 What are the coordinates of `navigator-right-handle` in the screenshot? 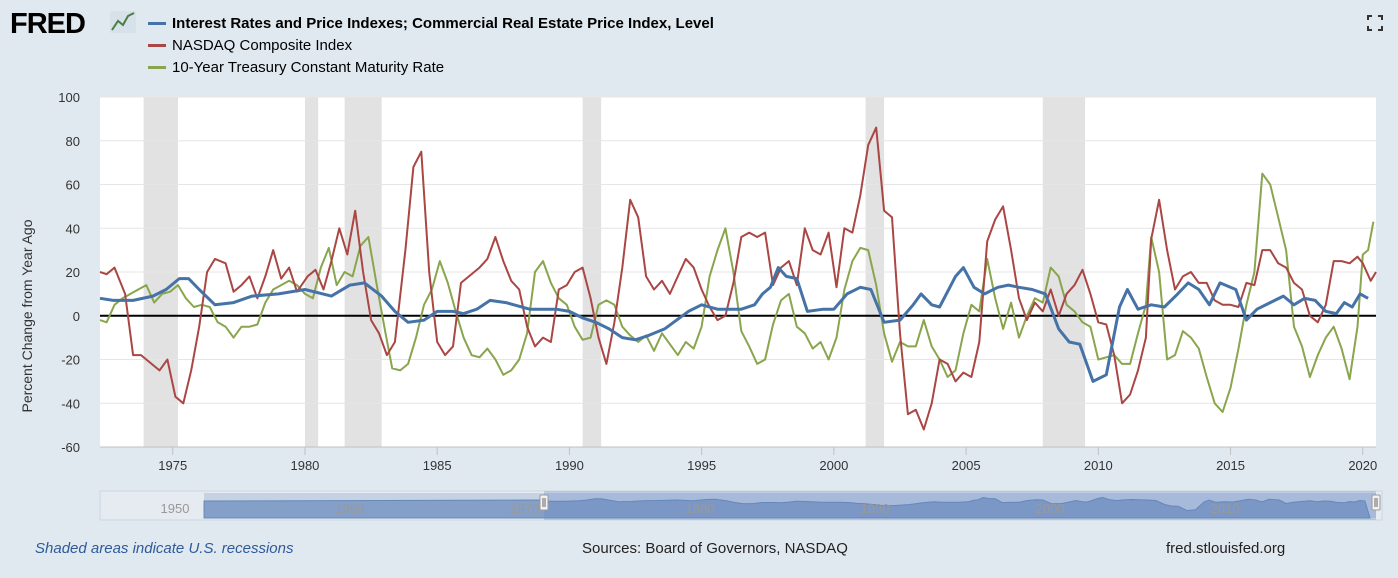 It's located at (1376, 502).